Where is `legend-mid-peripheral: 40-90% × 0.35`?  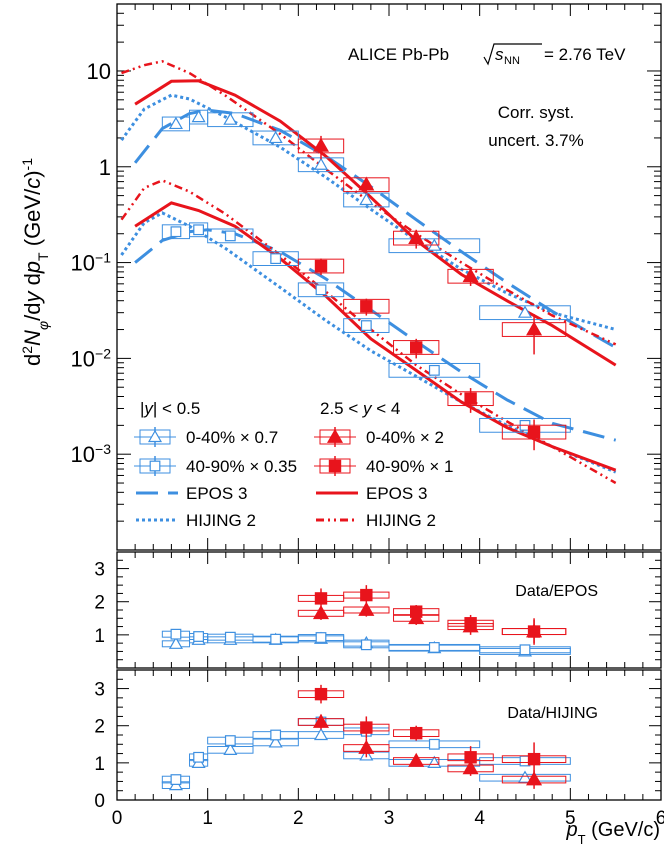
legend-mid-peripheral: 40-90% × 0.35 is located at coordinates (215, 466).